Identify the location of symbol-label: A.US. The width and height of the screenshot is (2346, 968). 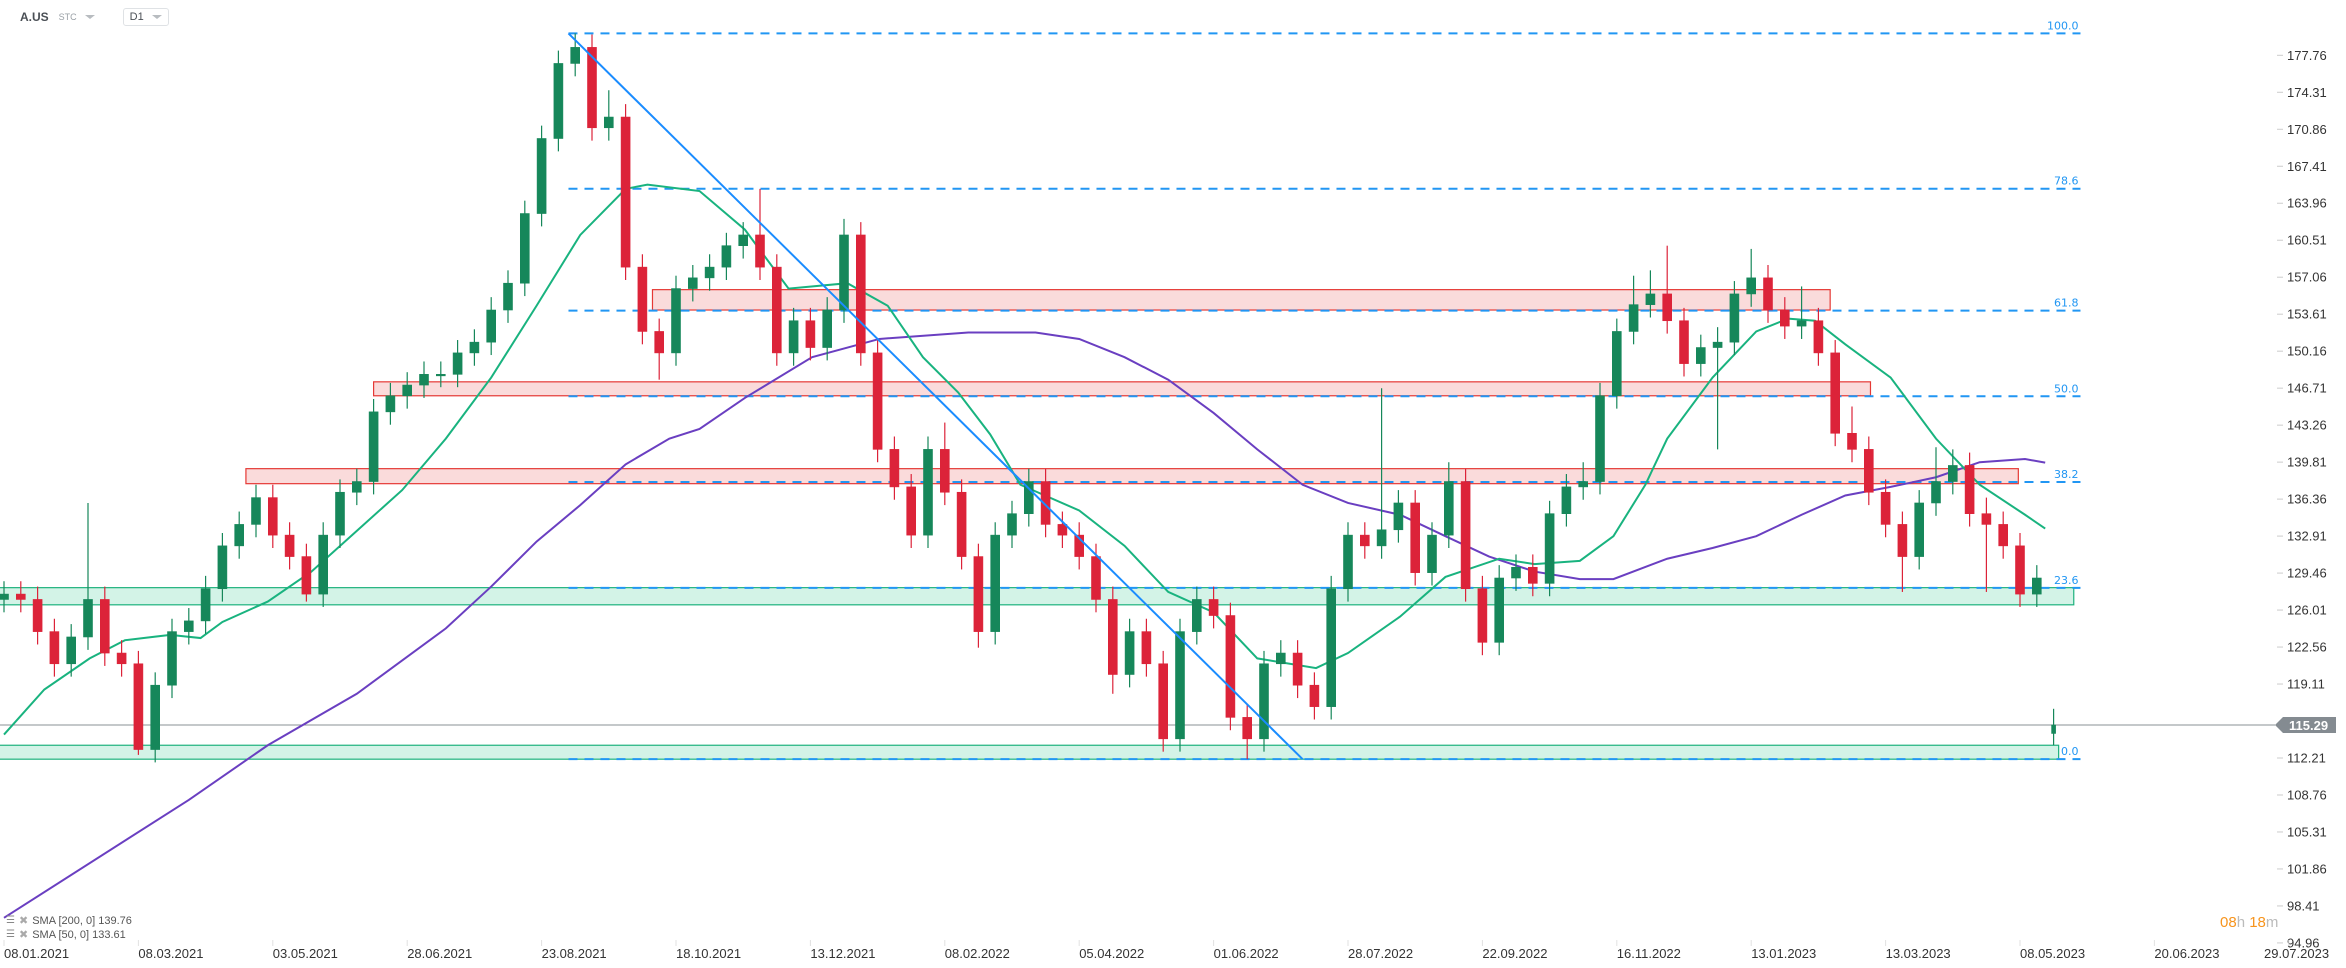
(34, 17).